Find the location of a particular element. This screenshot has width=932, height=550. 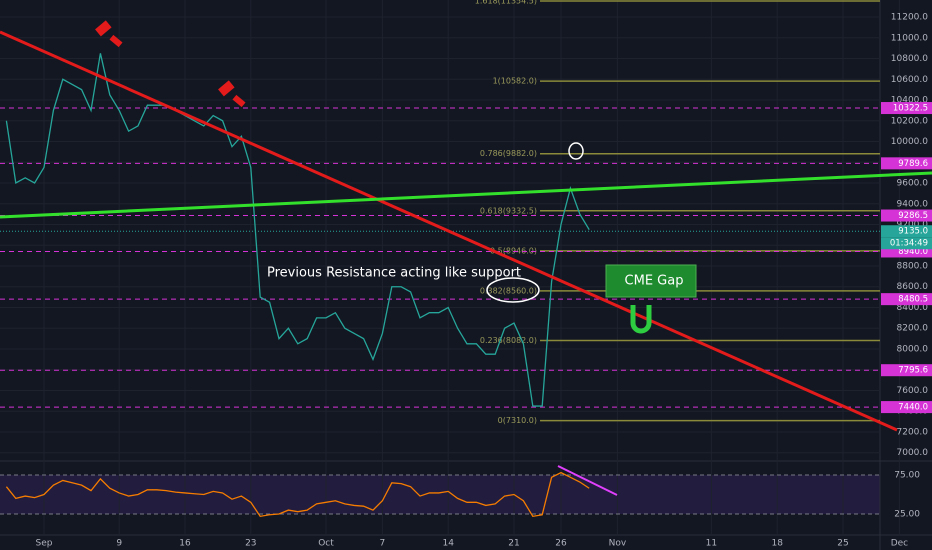

level-tag: 7795.6 is located at coordinates (913, 371).